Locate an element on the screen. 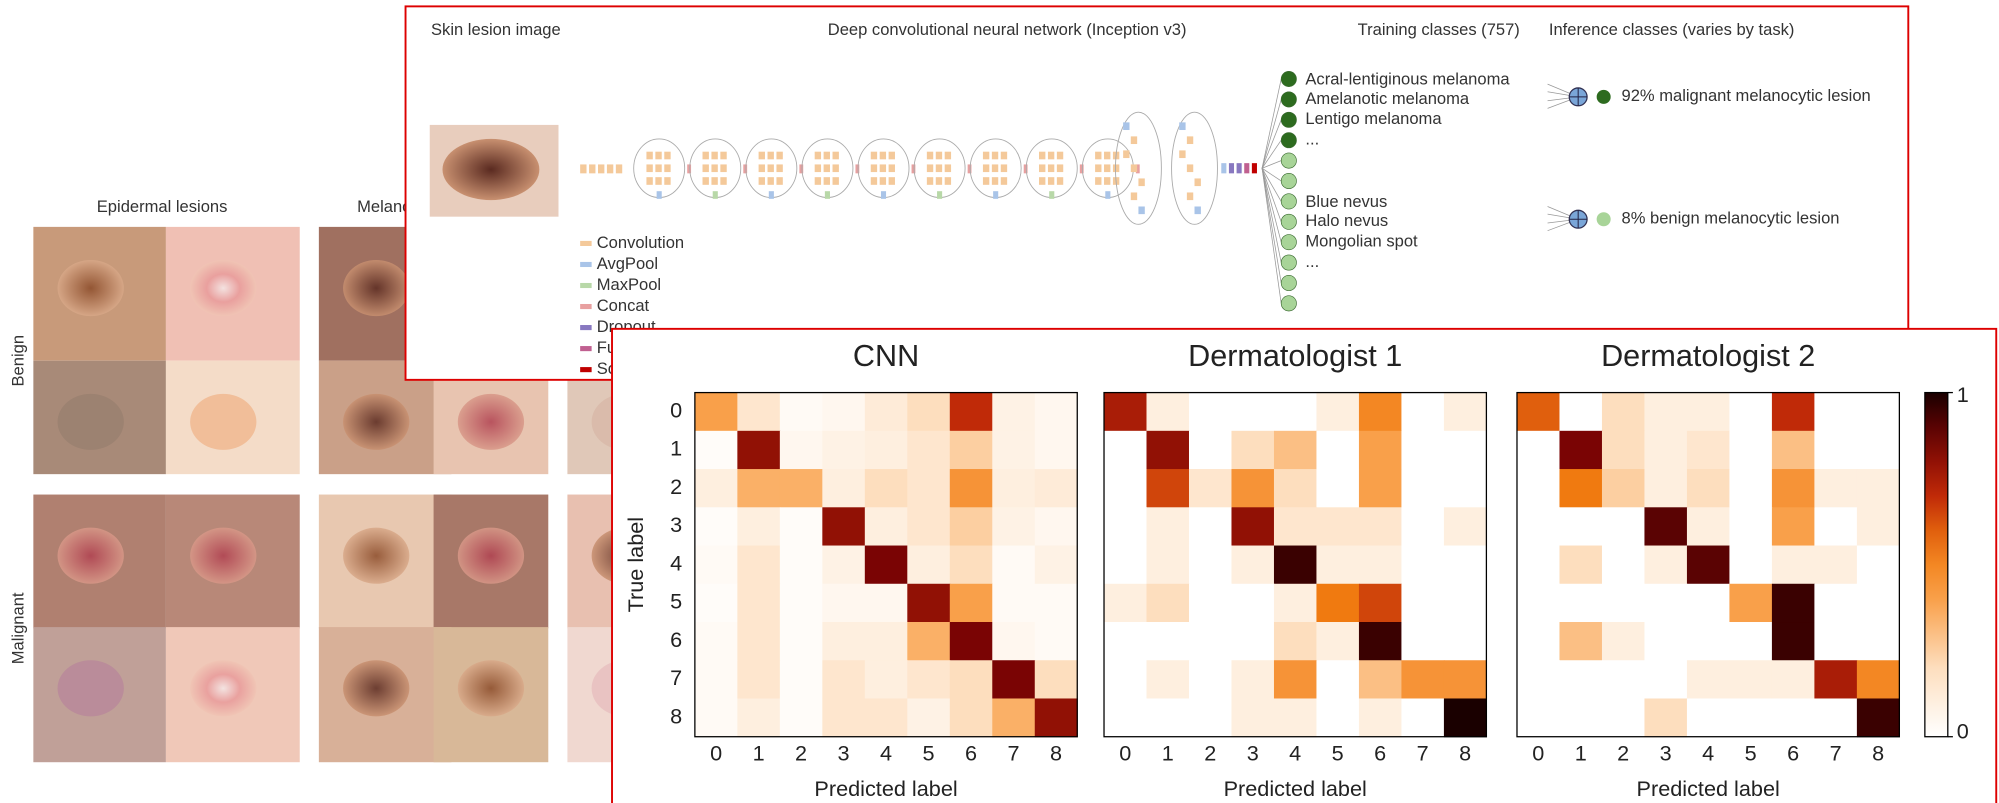 Image resolution: width=1999 pixels, height=803 pixels. heading: Skin lesion image is located at coordinates (496, 29).